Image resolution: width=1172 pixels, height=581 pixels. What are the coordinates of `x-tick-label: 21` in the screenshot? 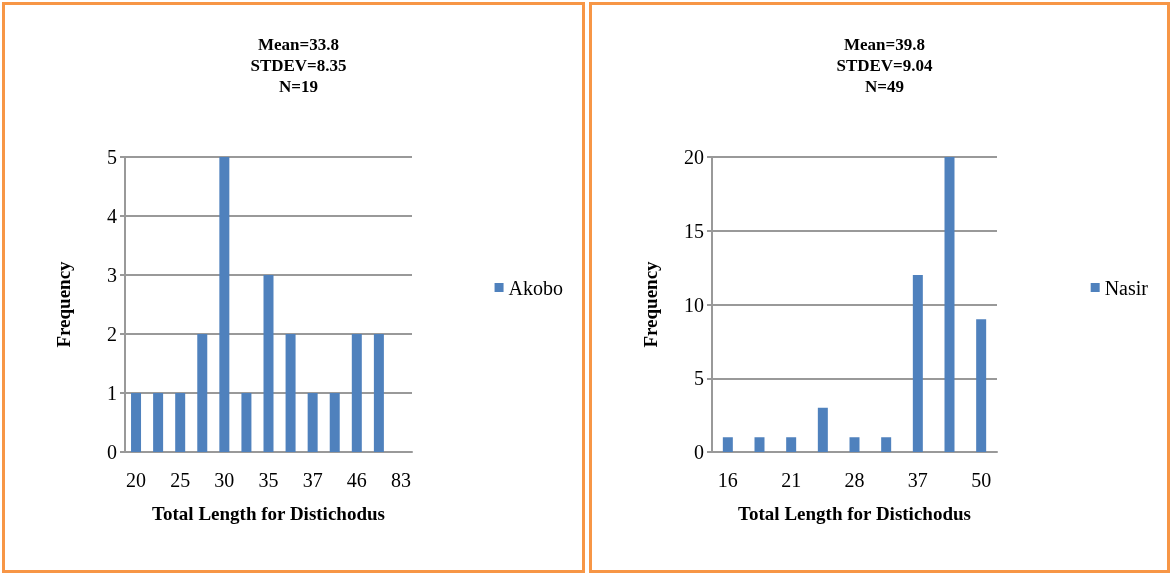 It's located at (791, 480).